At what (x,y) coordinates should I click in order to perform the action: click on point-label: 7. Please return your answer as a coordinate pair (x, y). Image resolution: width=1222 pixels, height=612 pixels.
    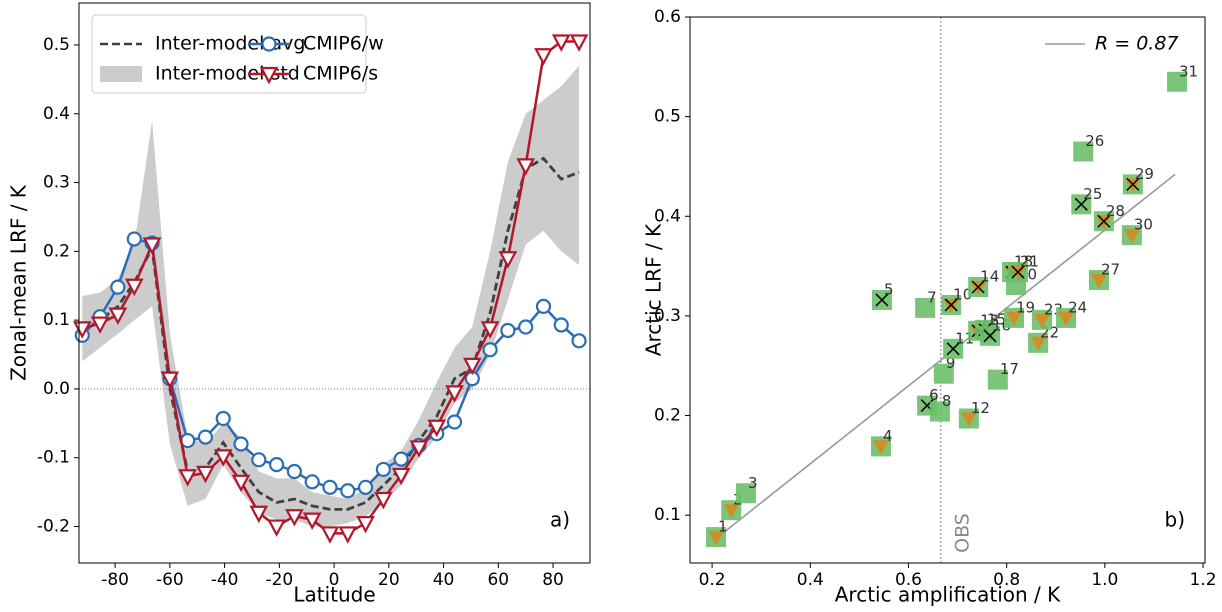
    Looking at the image, I should click on (932, 297).